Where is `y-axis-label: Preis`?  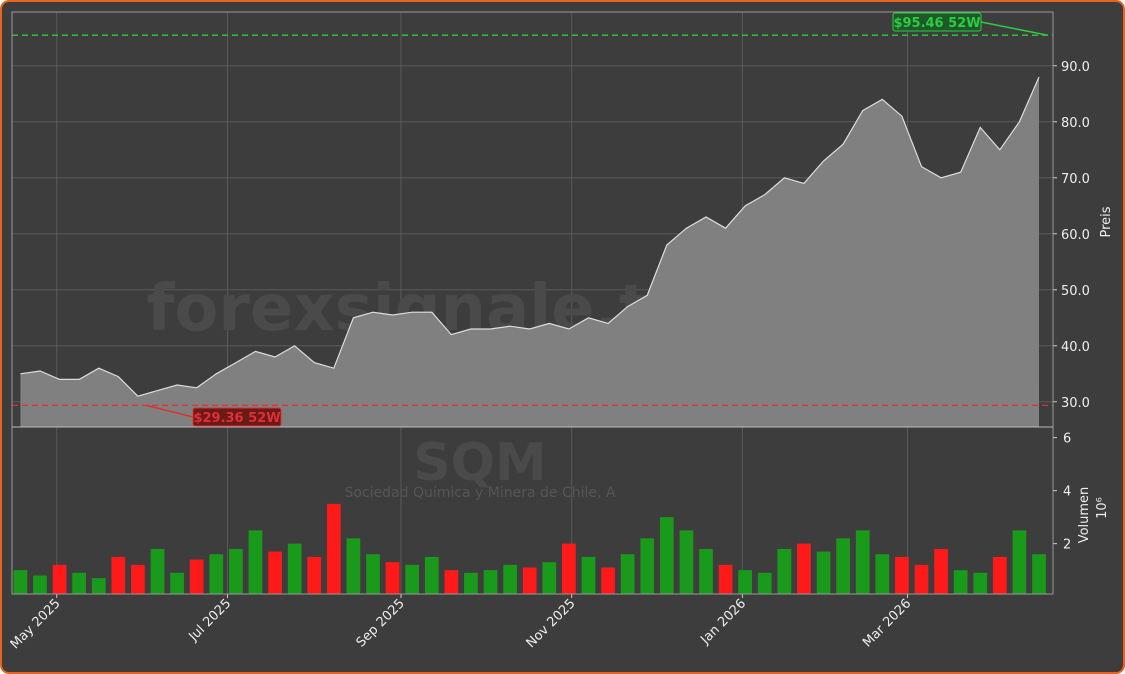 y-axis-label: Preis is located at coordinates (1106, 221).